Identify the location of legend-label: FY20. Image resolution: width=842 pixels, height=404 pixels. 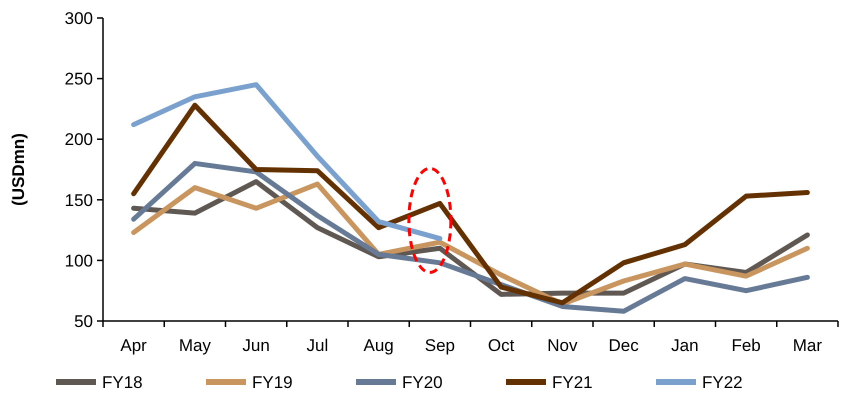
(422, 382).